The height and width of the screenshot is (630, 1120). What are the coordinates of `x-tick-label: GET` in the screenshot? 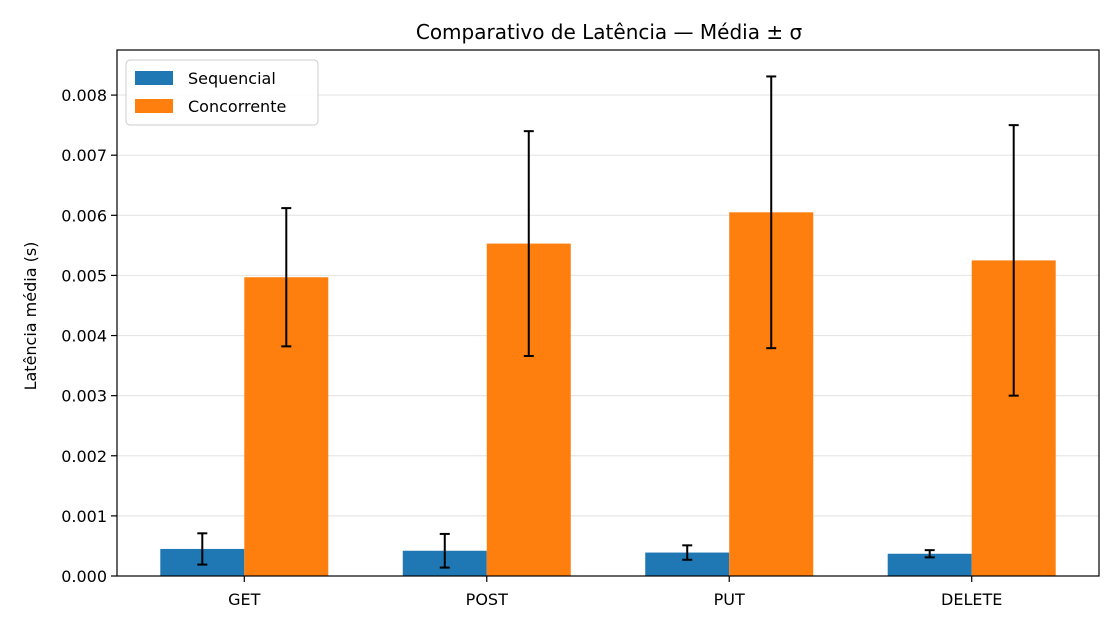 It's located at (244, 599).